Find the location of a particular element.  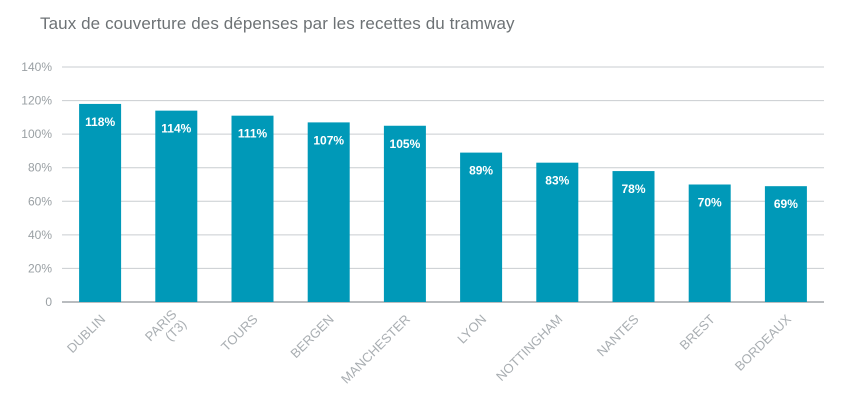

y-axis-ticks: 0 20% 40% 60% 80% 100% 120% 140% is located at coordinates (36, 184).